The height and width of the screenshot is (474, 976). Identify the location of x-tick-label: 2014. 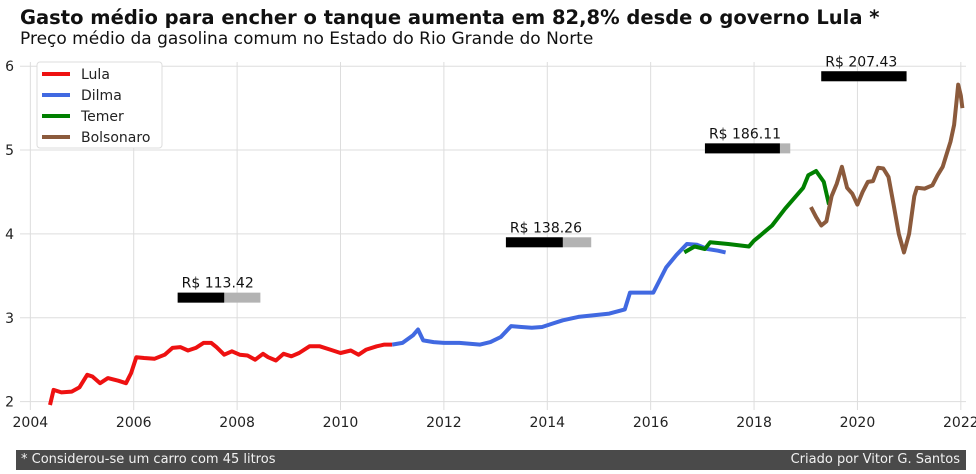
(547, 423).